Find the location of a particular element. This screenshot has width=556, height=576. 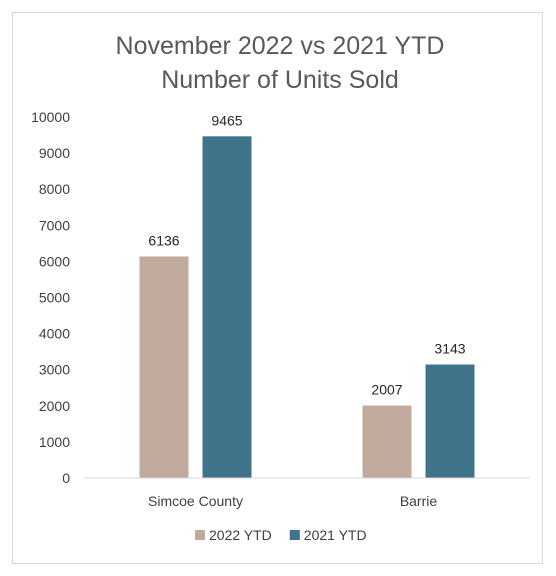

y-tick-label: 1000 is located at coordinates (54, 442).